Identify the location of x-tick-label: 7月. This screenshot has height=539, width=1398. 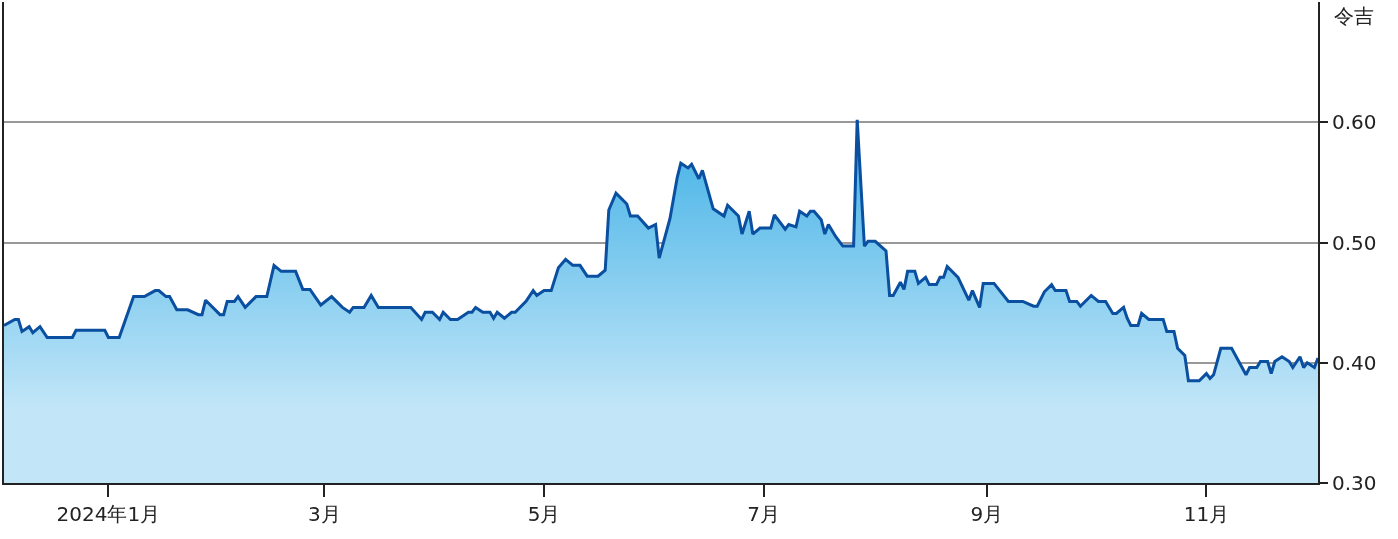
(763, 514).